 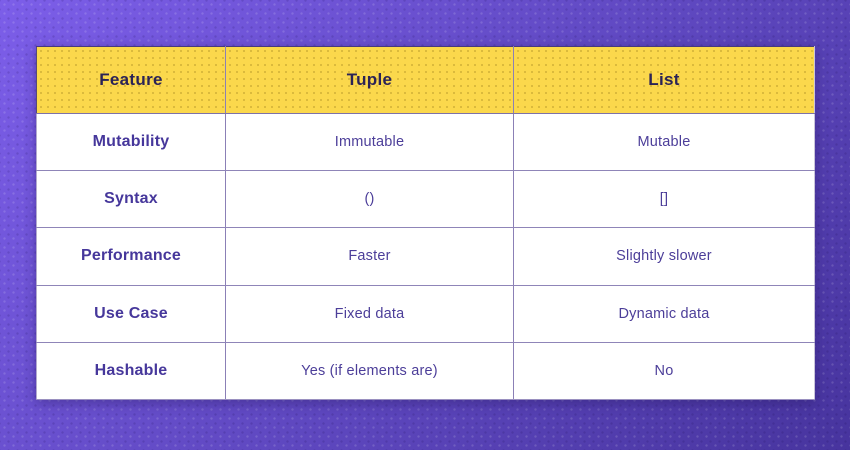 What do you see at coordinates (369, 80) in the screenshot?
I see `header-cell-tuple: Tuple` at bounding box center [369, 80].